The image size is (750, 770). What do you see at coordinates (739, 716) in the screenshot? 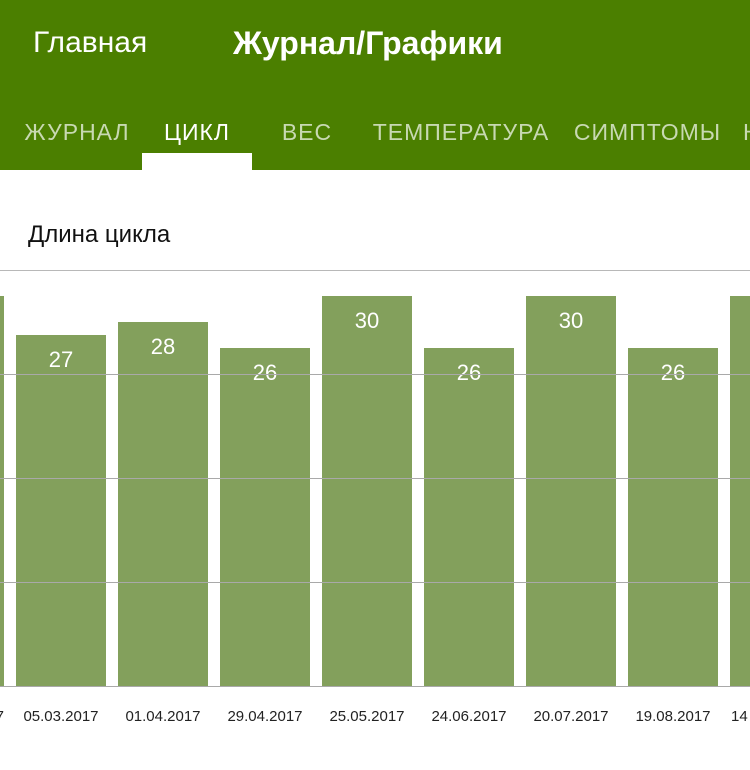
I see `x-tick-label-partial-right: 14` at bounding box center [739, 716].